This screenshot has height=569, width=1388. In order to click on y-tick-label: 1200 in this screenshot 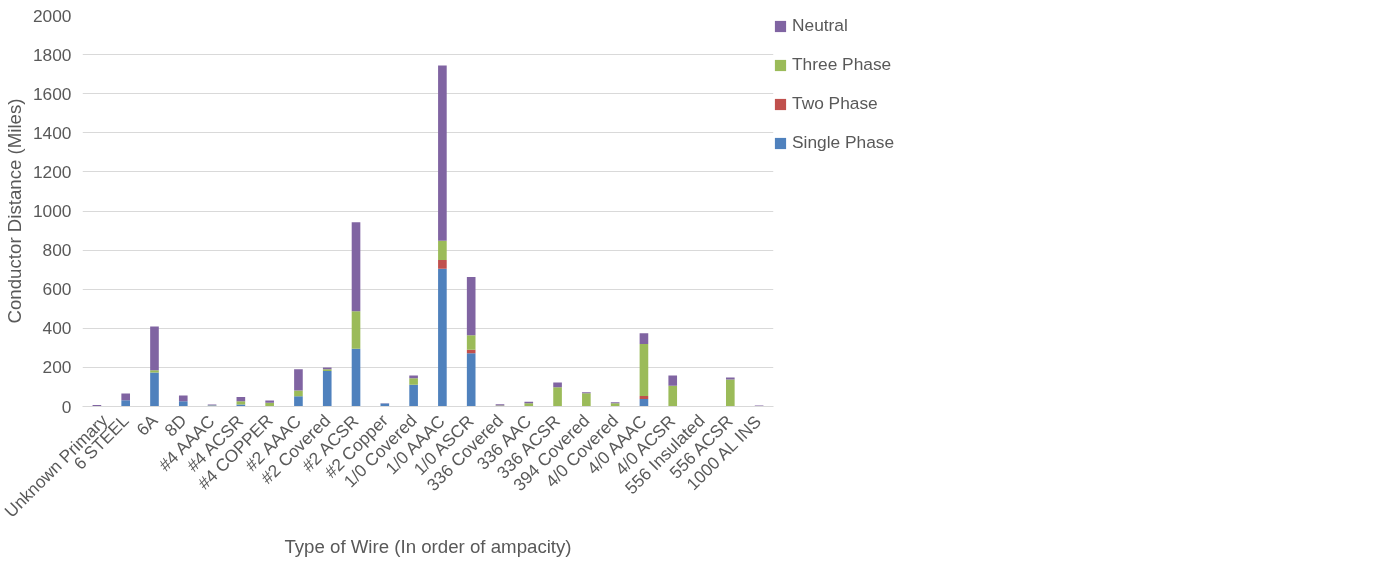, I will do `click(52, 171)`.